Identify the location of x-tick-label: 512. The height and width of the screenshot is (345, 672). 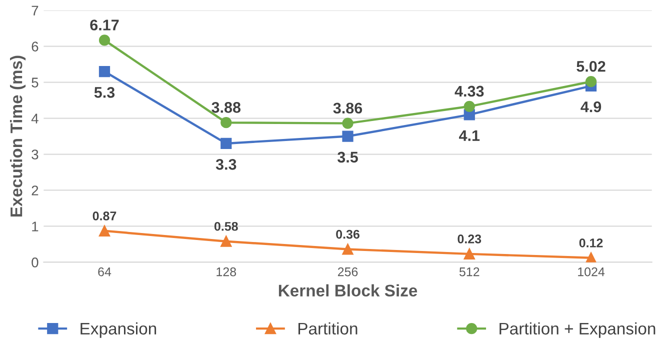
(469, 271).